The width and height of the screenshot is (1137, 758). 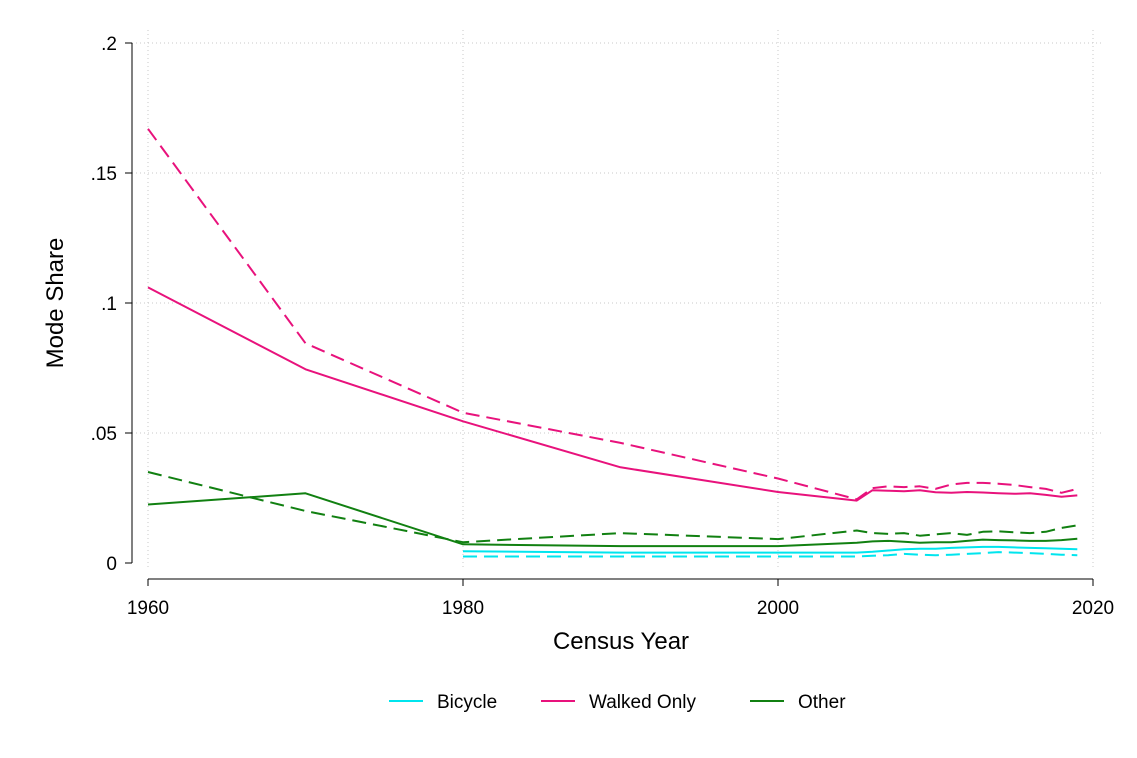 What do you see at coordinates (642, 702) in the screenshot?
I see `legend-label-walked-only: Walked Only` at bounding box center [642, 702].